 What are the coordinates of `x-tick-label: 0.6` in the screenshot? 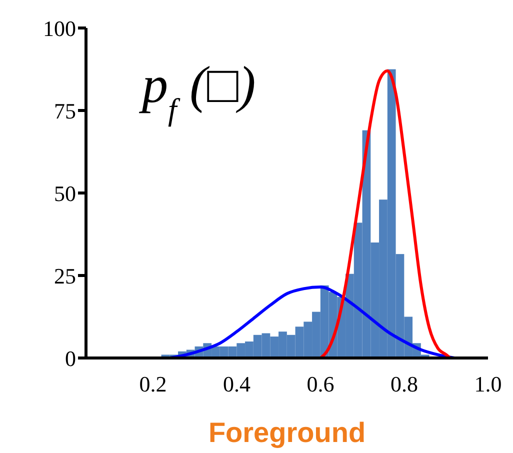 It's located at (320, 384).